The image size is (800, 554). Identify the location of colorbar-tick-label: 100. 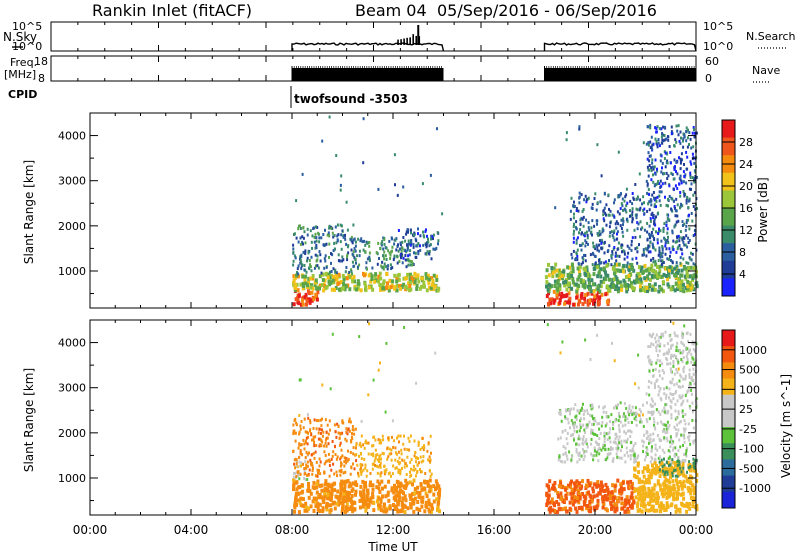
(749, 389).